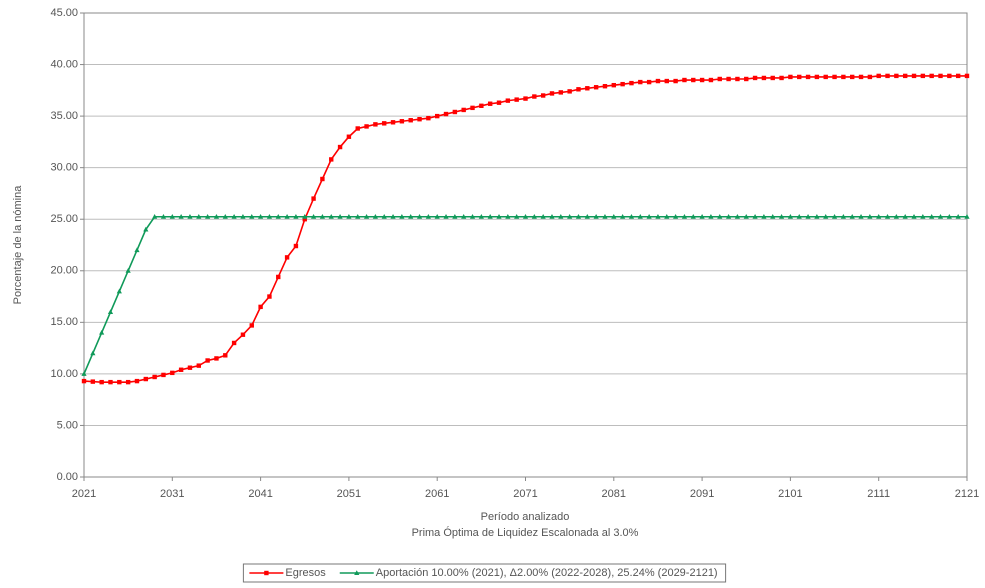  What do you see at coordinates (67, 425) in the screenshot?
I see `y-tick-label: 5.00` at bounding box center [67, 425].